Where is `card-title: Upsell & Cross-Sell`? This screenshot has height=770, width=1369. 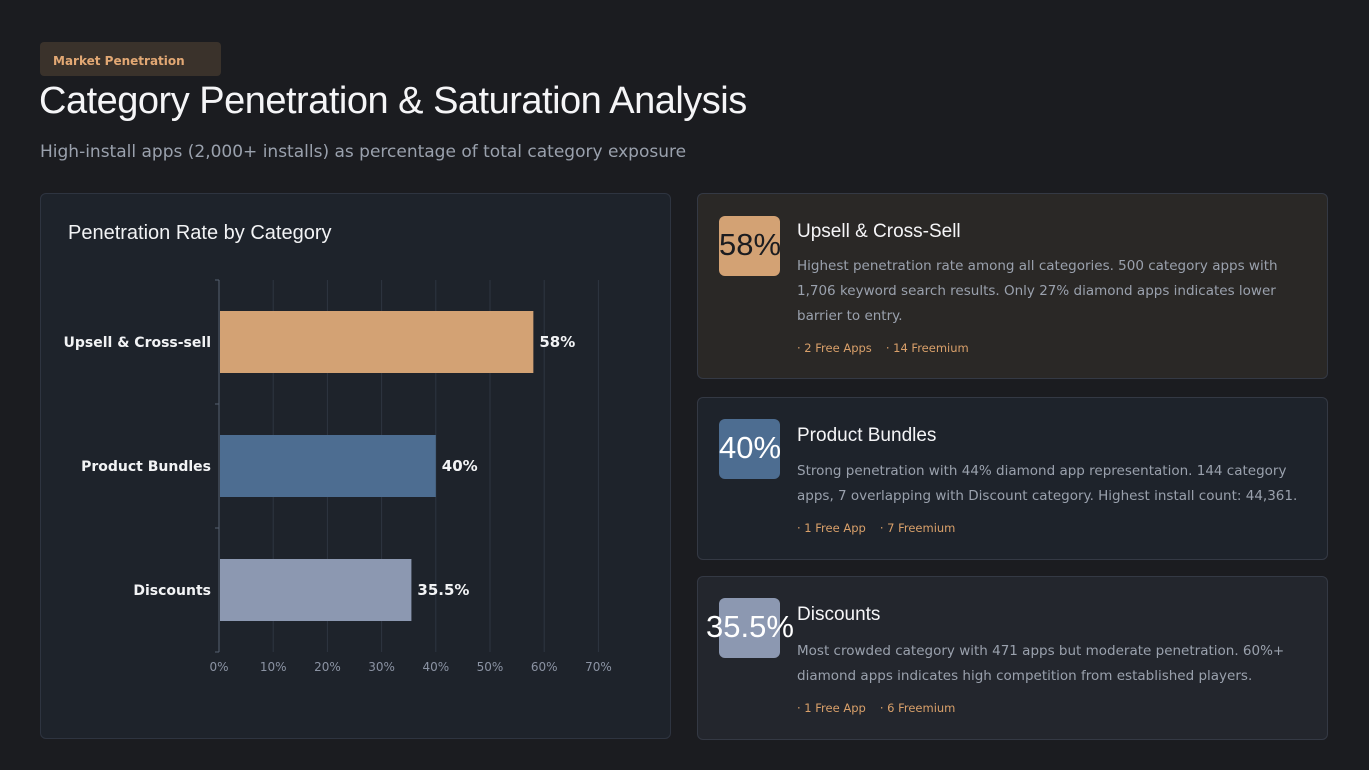 card-title: Upsell & Cross-Sell is located at coordinates (879, 231).